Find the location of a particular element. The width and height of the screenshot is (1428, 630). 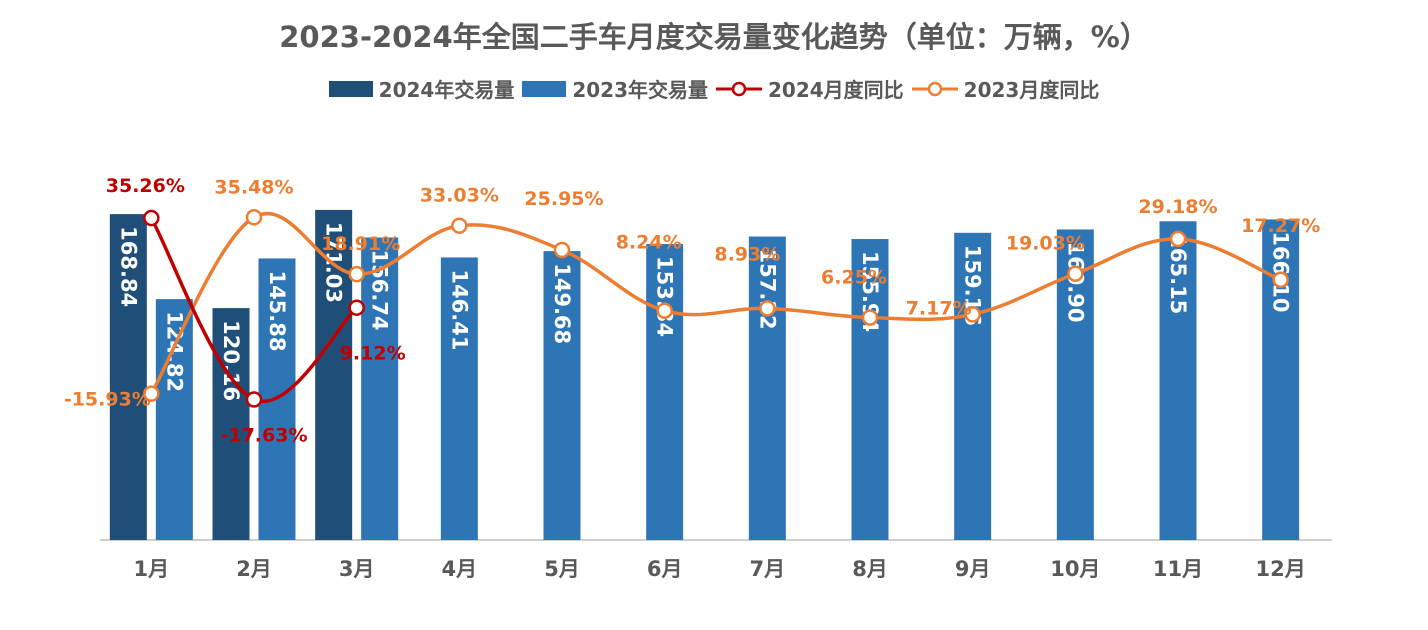

series-2023-yoy-data-label: 8.24% is located at coordinates (649, 243).